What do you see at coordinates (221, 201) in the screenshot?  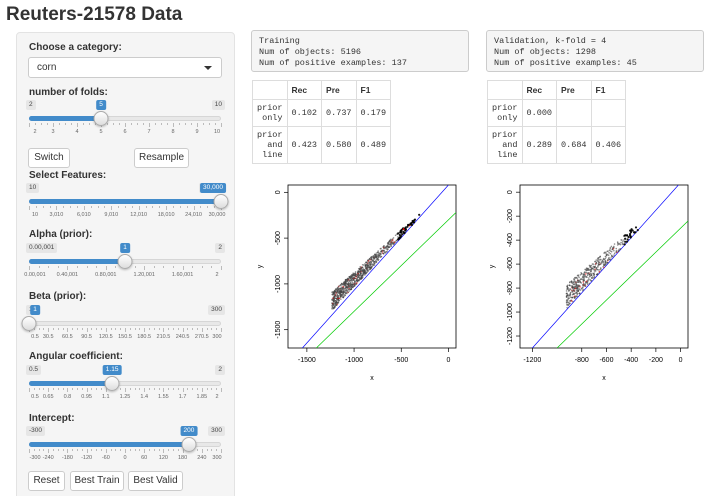 I see `features-slider-handle` at bounding box center [221, 201].